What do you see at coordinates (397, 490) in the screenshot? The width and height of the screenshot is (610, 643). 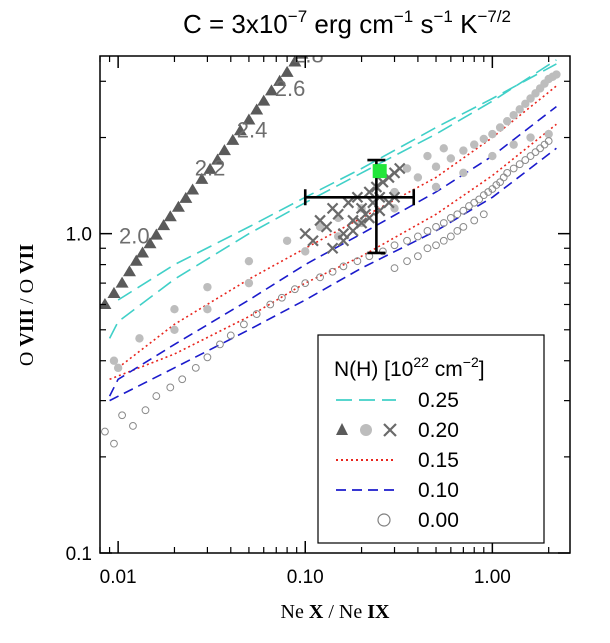 I see `legend-entry: 0.10` at bounding box center [397, 490].